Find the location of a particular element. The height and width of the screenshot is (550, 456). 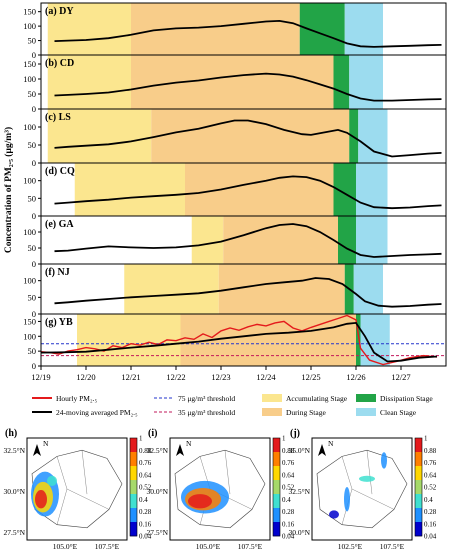

map-label: (i) is located at coordinates (152, 433).